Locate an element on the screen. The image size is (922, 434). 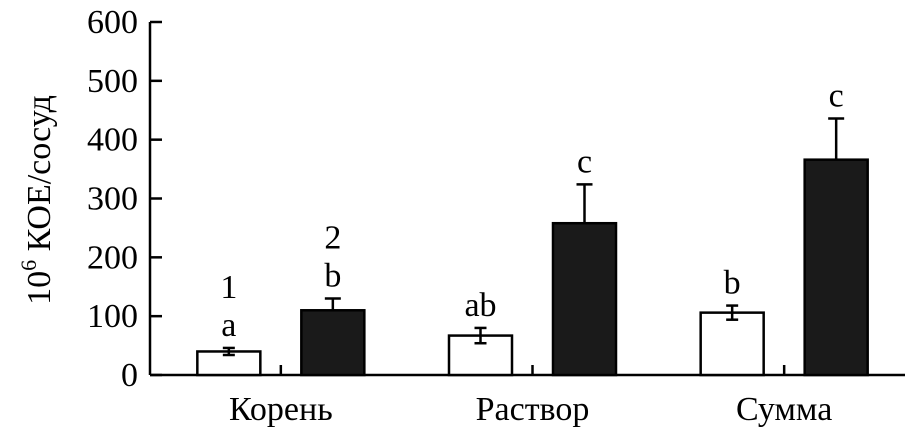
bar-data-label: a is located at coordinates (228, 325).